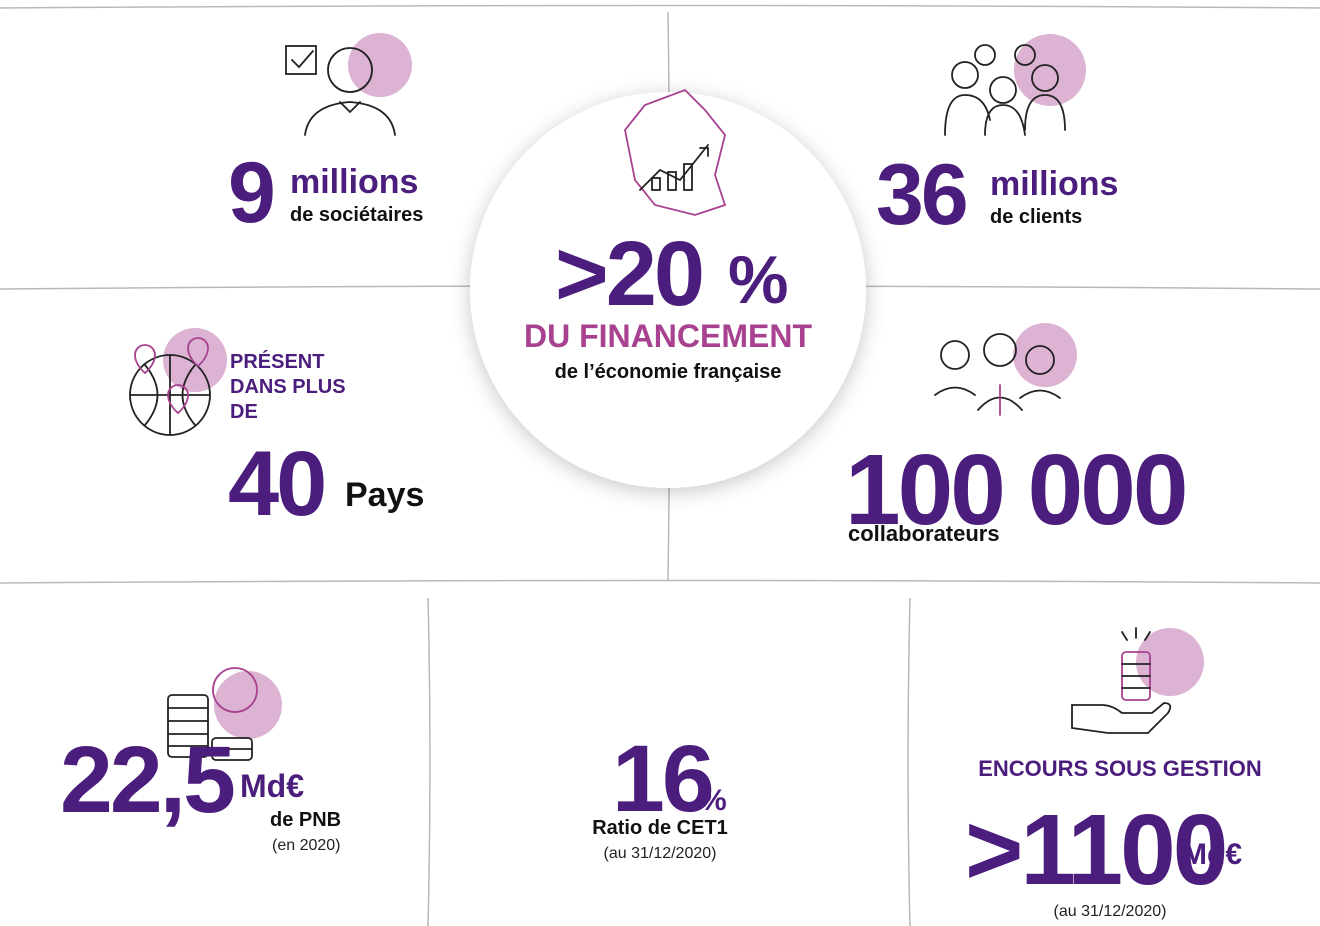  Describe the element at coordinates (170, 386) in the screenshot. I see `globe-icon` at that location.